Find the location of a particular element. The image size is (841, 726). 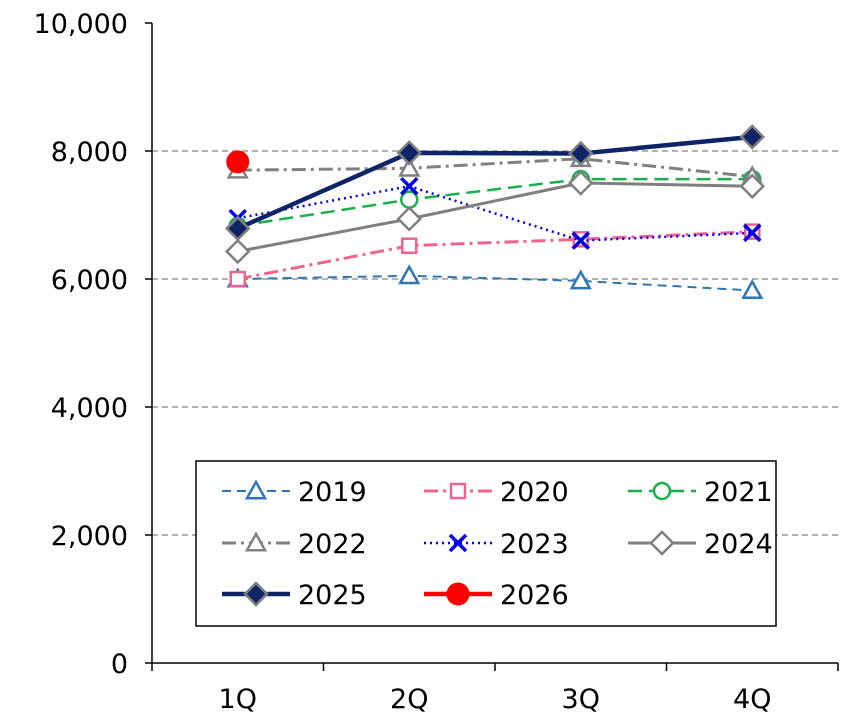

y-tick-label: 2,000 is located at coordinates (89, 536).